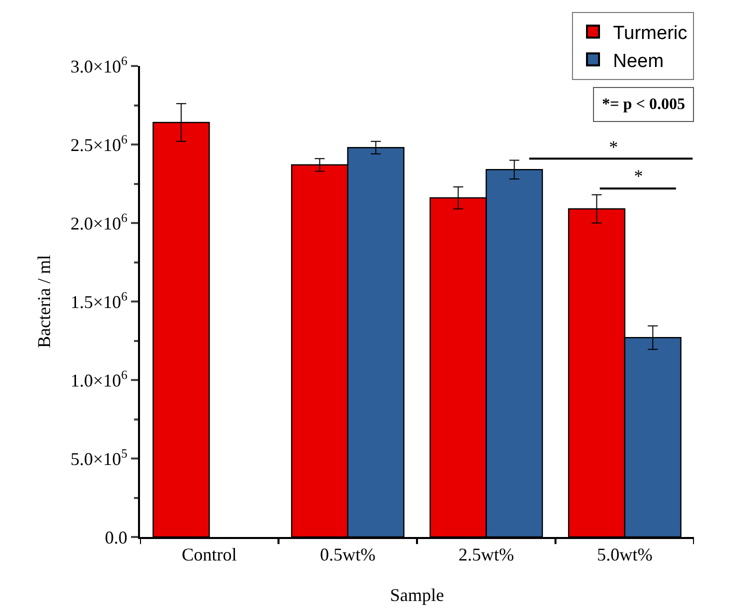  What do you see at coordinates (99, 65) in the screenshot?
I see `y-tick-label: 3.0×10$^{6}$` at bounding box center [99, 65].